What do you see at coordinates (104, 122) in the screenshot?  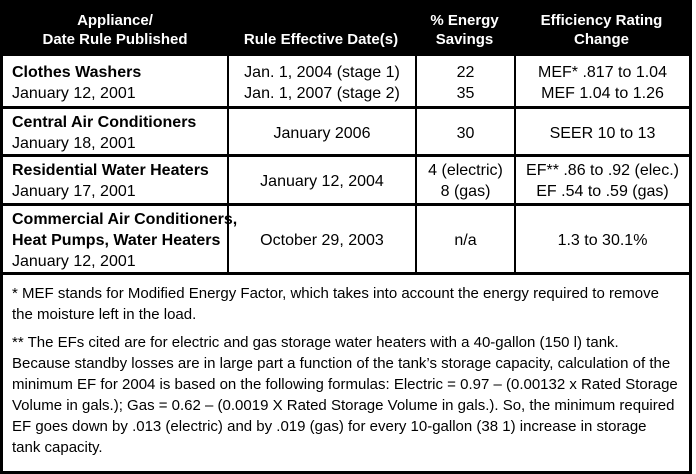 I see `appliance-name: Central Air Conditioners` at bounding box center [104, 122].